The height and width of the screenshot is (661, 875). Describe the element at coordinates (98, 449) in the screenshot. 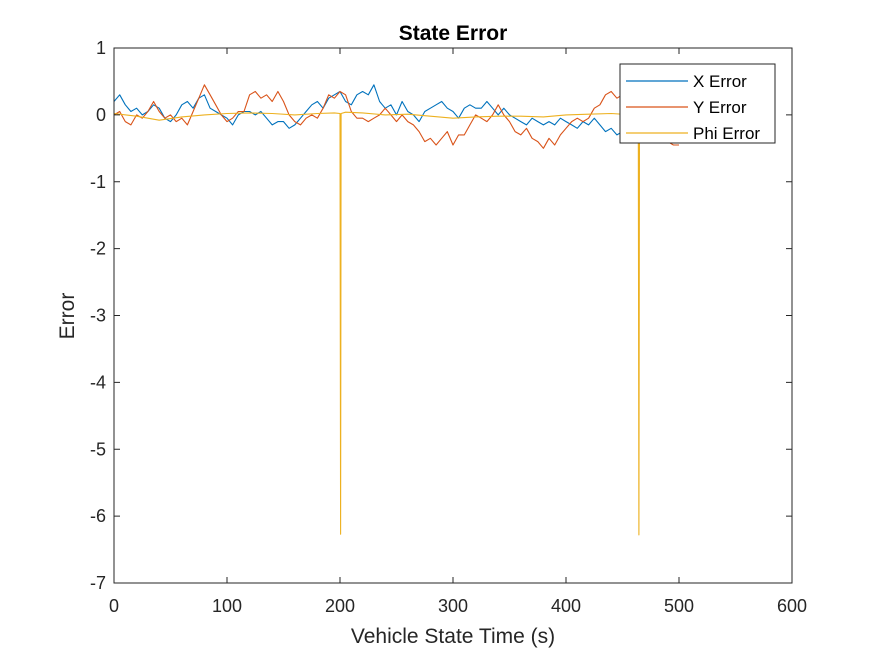

I see `y-tick-label: -5` at that location.